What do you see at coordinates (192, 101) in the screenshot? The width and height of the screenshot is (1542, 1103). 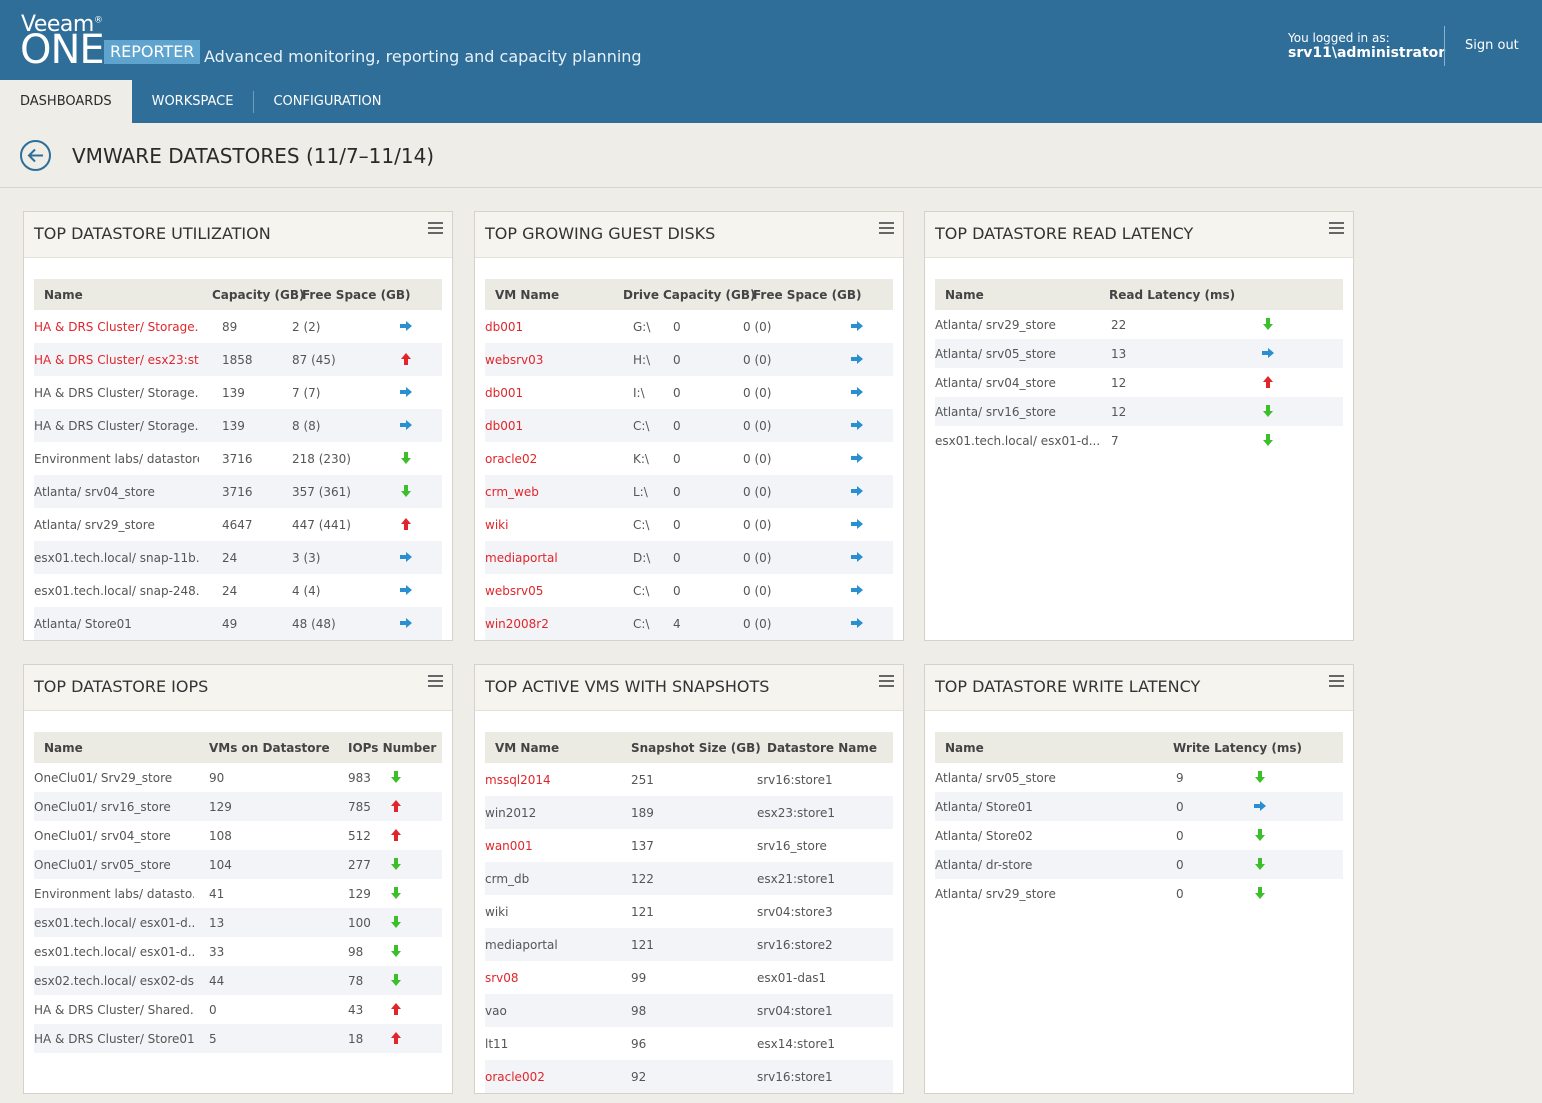 I see `tab-workspace: WORKSPACE` at bounding box center [192, 101].